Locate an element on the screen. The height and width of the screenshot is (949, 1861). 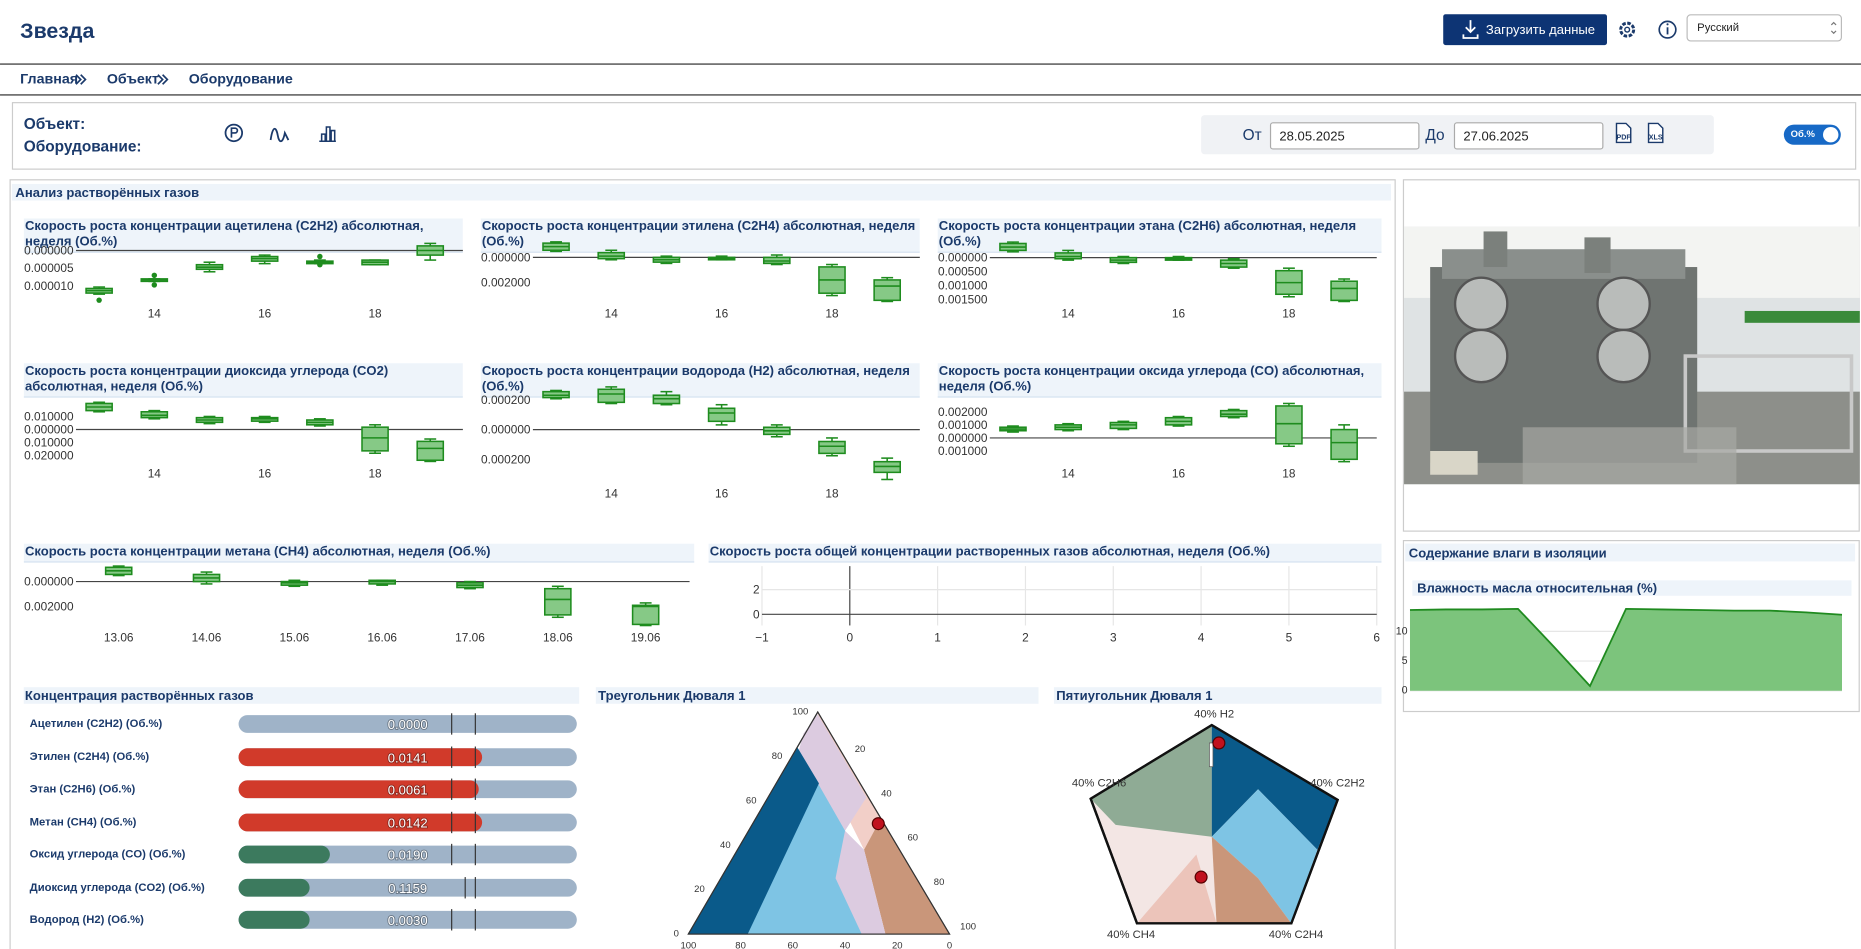
toggle-label: Об.% is located at coordinates (1803, 134).